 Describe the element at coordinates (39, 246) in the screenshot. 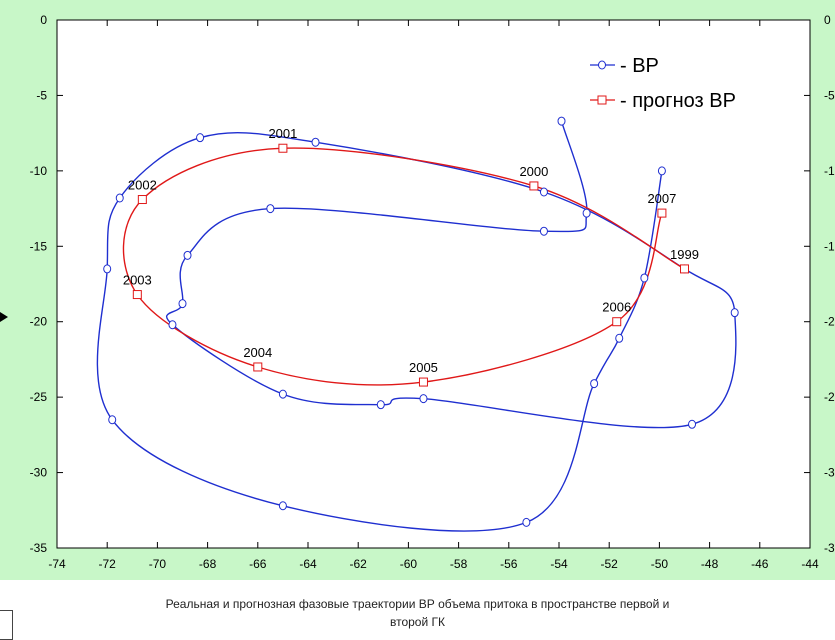

I see `y-tick-label: -15` at that location.